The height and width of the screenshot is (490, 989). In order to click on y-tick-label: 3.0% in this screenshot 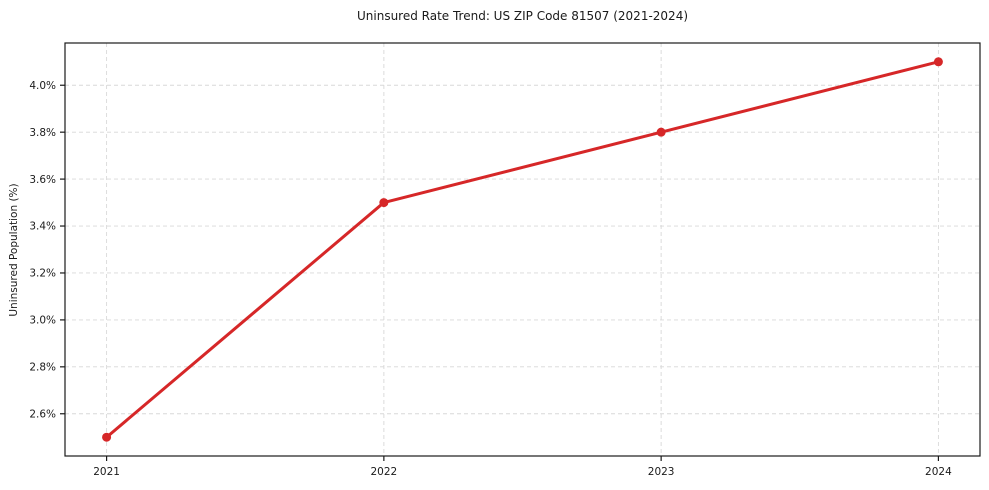, I will do `click(42, 321)`.